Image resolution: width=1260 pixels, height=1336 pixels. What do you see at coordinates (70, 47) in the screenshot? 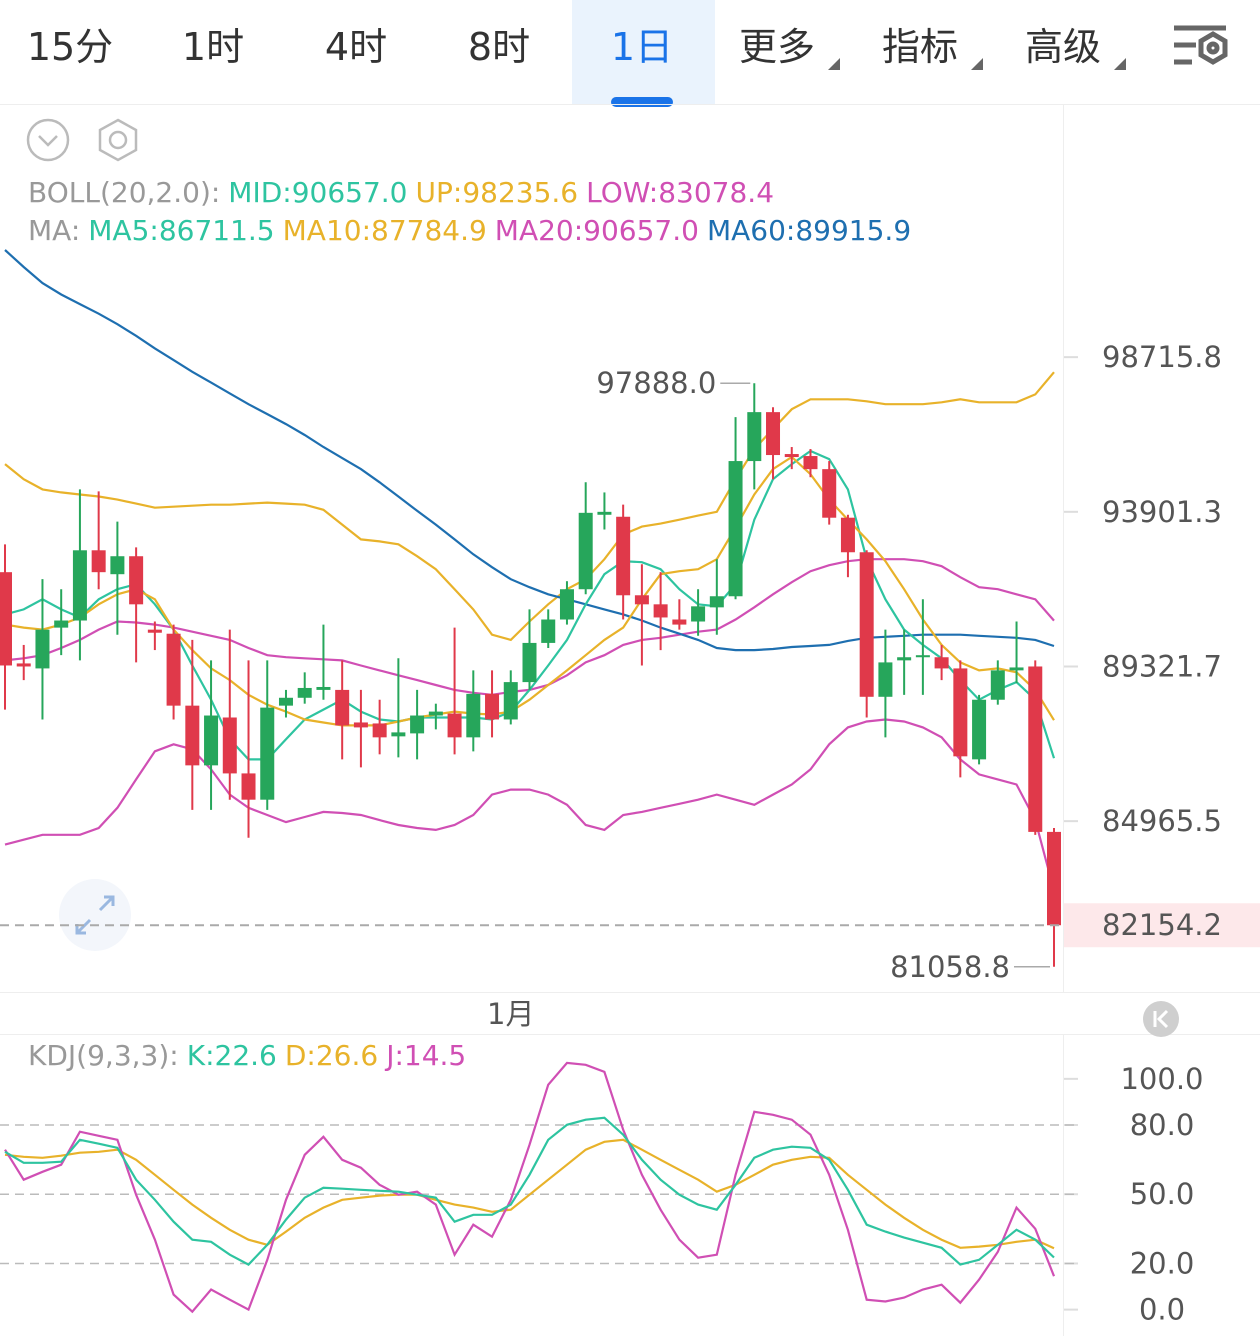
I see `tab: 15分` at bounding box center [70, 47].